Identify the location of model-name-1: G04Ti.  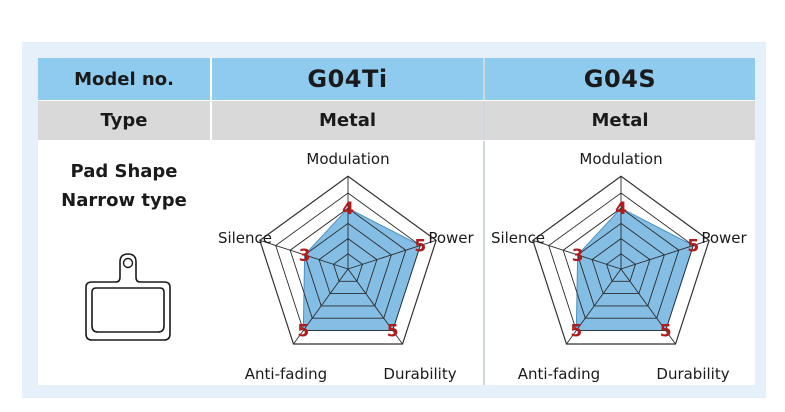
(347, 79).